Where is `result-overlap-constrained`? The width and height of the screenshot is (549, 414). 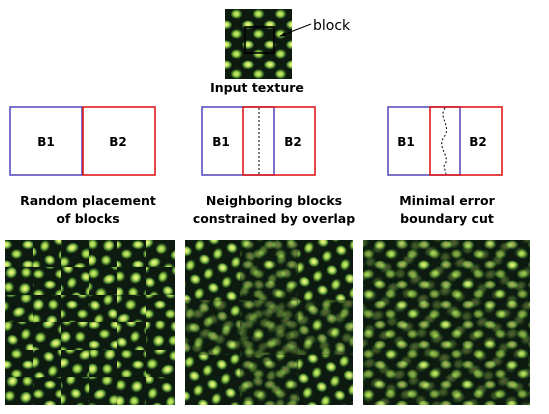
result-overlap-constrained is located at coordinates (269, 322).